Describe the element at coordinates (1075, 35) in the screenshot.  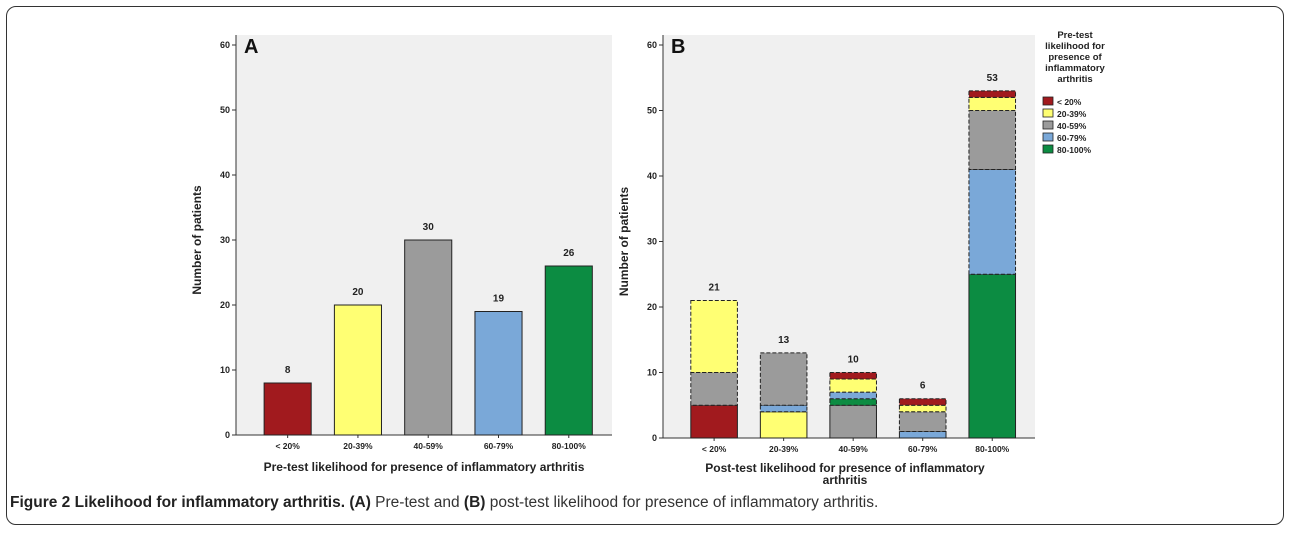
I see `legend-title: Pre-test` at that location.